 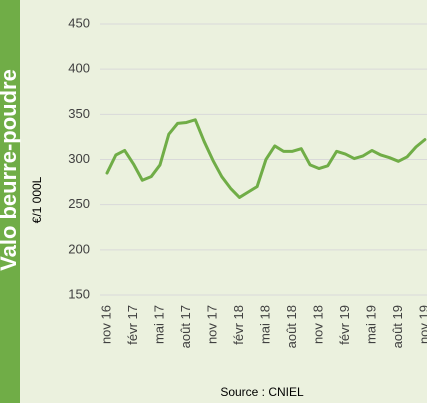 I want to click on y-tick-label: 300, so click(x=79, y=158).